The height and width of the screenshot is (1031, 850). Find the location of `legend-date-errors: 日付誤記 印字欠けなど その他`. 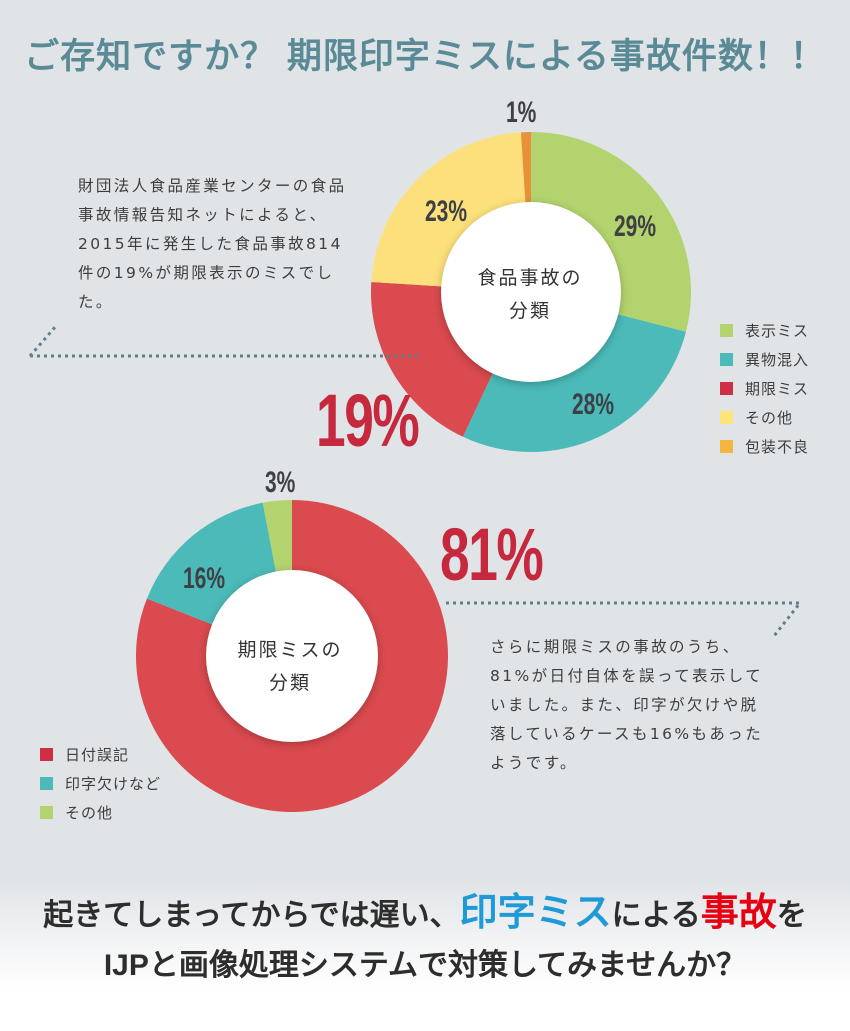

legend-date-errors: 日付誤記 印字欠けなど その他 is located at coordinates (100, 783).